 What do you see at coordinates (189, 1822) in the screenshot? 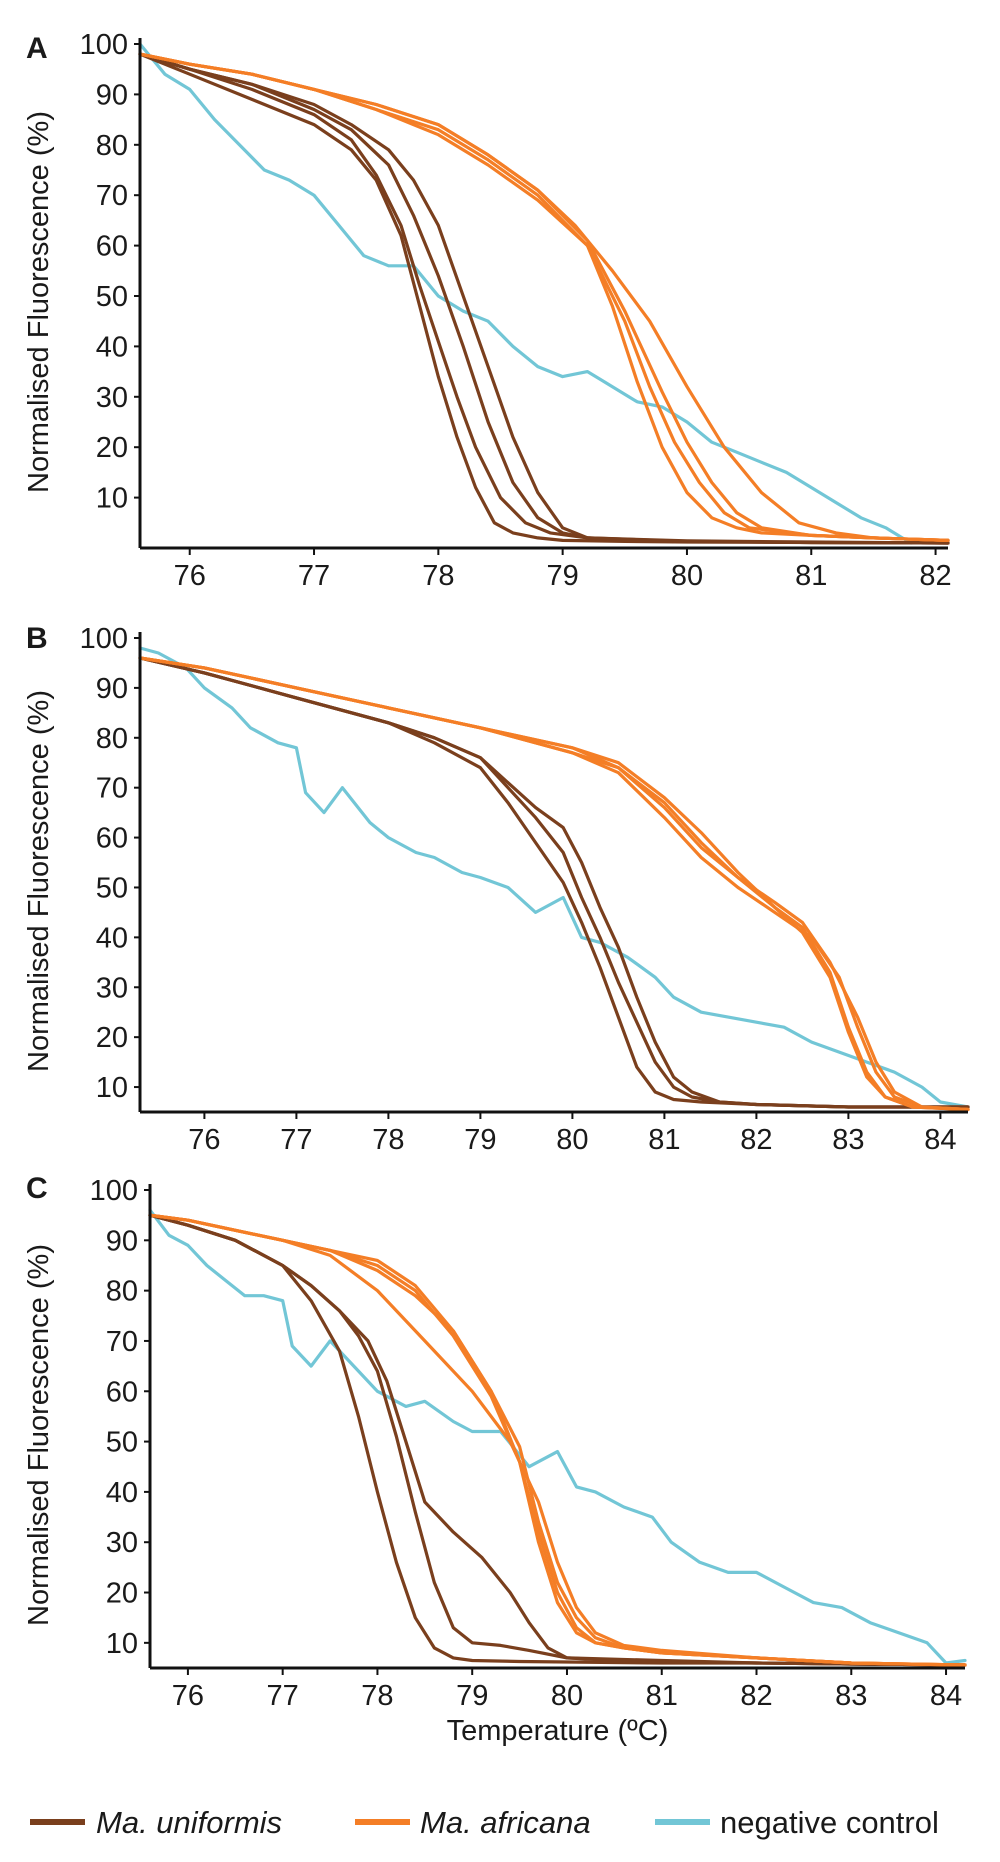
I see `legend-label: Ma. uniformis` at bounding box center [189, 1822].